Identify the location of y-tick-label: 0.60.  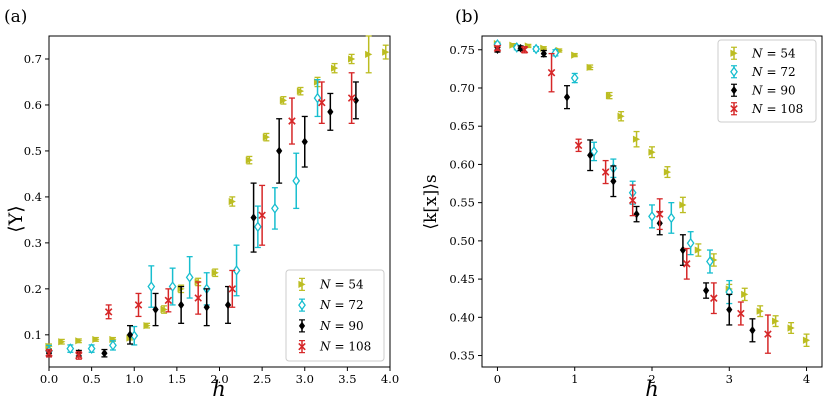
(462, 164).